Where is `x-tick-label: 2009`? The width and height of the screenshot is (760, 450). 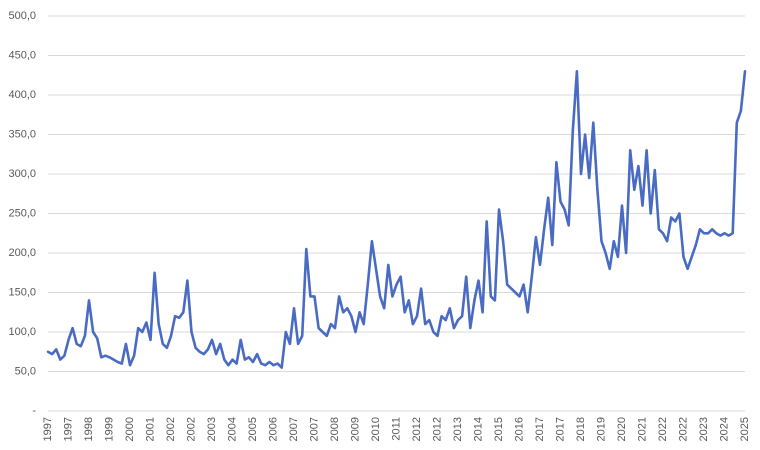
x-tick-label: 2009 is located at coordinates (355, 429).